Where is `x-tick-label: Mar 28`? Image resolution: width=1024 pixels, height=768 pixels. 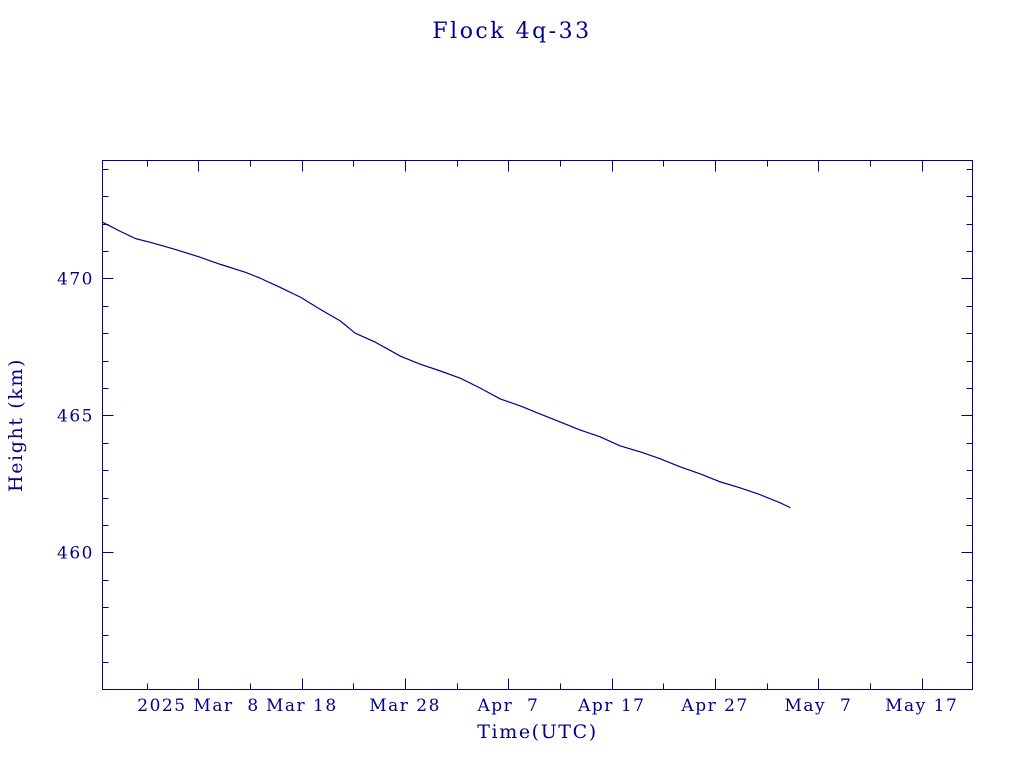
x-tick-label: Mar 28 is located at coordinates (405, 706).